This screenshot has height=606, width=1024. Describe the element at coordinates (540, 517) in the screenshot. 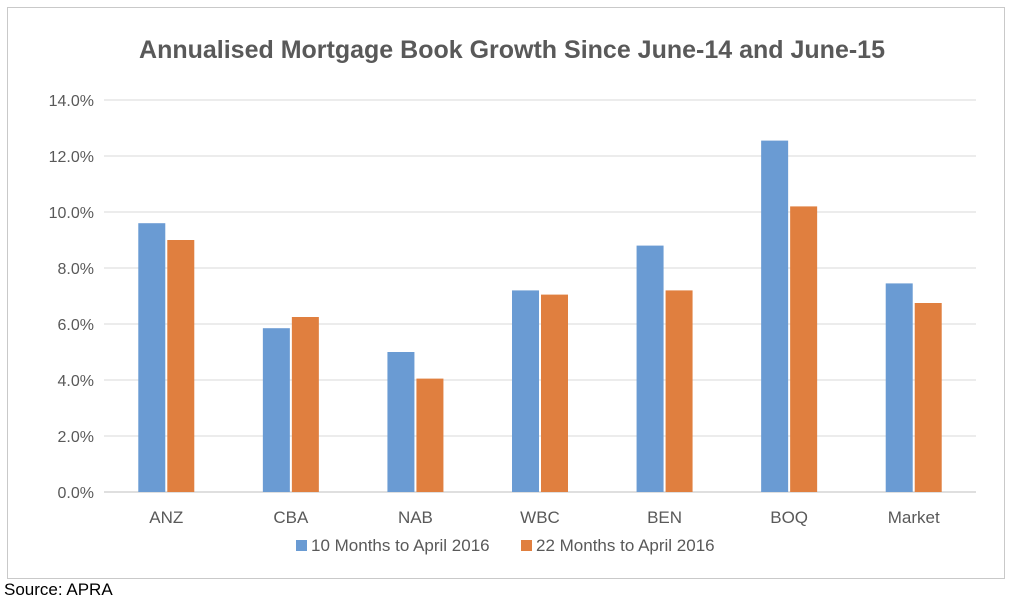

I see `x-tick-label: WBC` at that location.